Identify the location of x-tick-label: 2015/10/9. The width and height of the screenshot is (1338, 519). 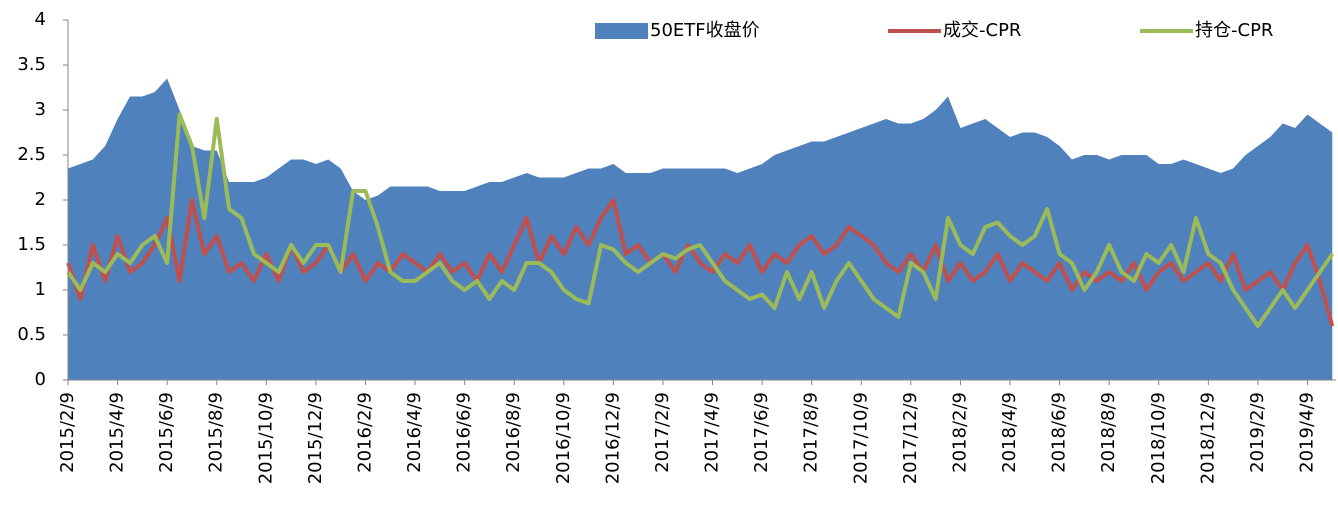
(265, 438).